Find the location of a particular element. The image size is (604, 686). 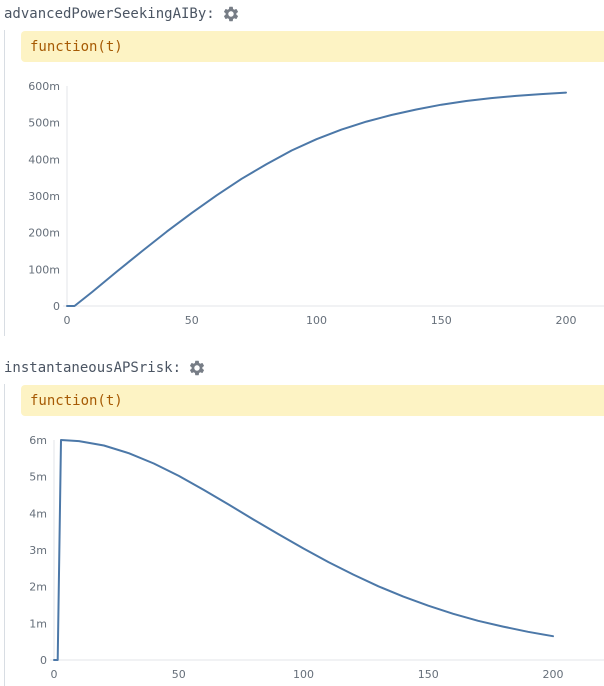

y-tick-label: 4m is located at coordinates (38, 513).